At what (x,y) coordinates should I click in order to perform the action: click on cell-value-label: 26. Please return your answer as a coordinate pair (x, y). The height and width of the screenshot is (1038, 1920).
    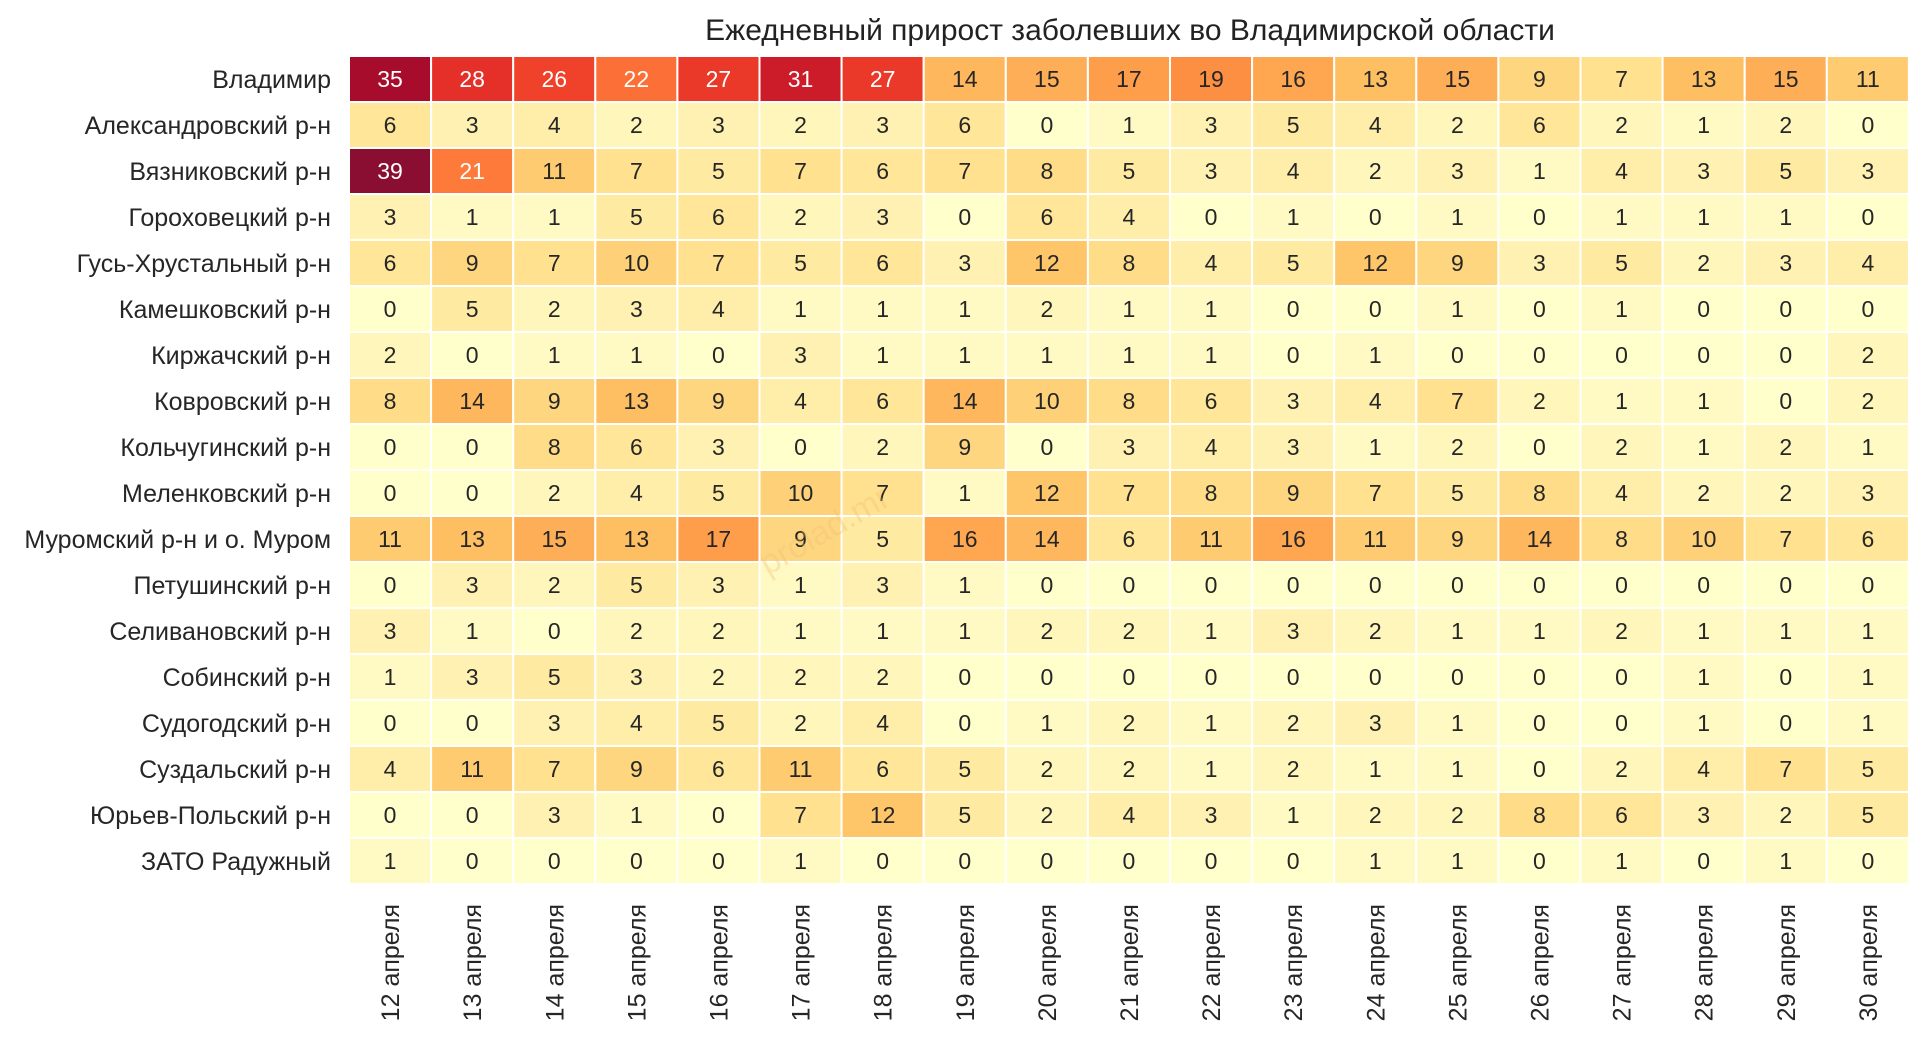
    Looking at the image, I should click on (554, 79).